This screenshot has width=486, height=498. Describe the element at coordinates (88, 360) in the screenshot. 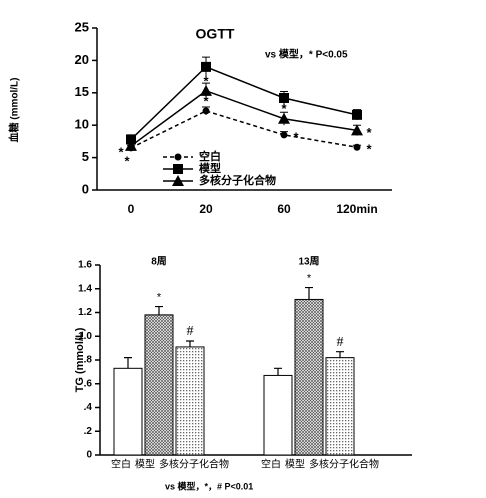

I see `y-tick-label: .8` at that location.